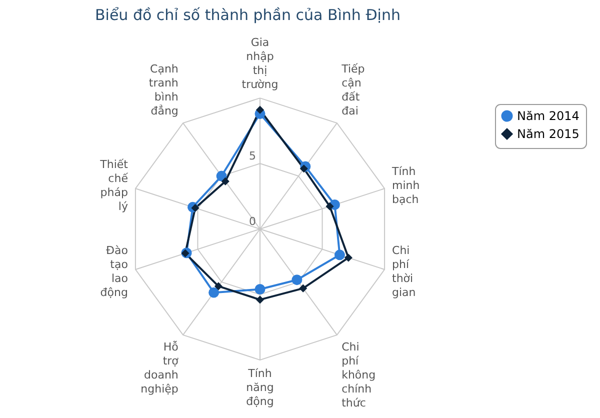  Describe the element at coordinates (548, 116) in the screenshot. I see `legend-label: Năm 2014` at that location.